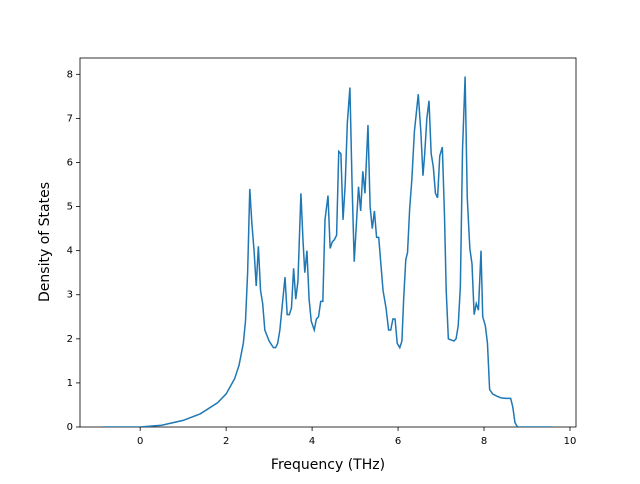 Image resolution: width=640 pixels, height=484 pixels. Describe the element at coordinates (570, 441) in the screenshot. I see `x-tick-label: 10` at that location.